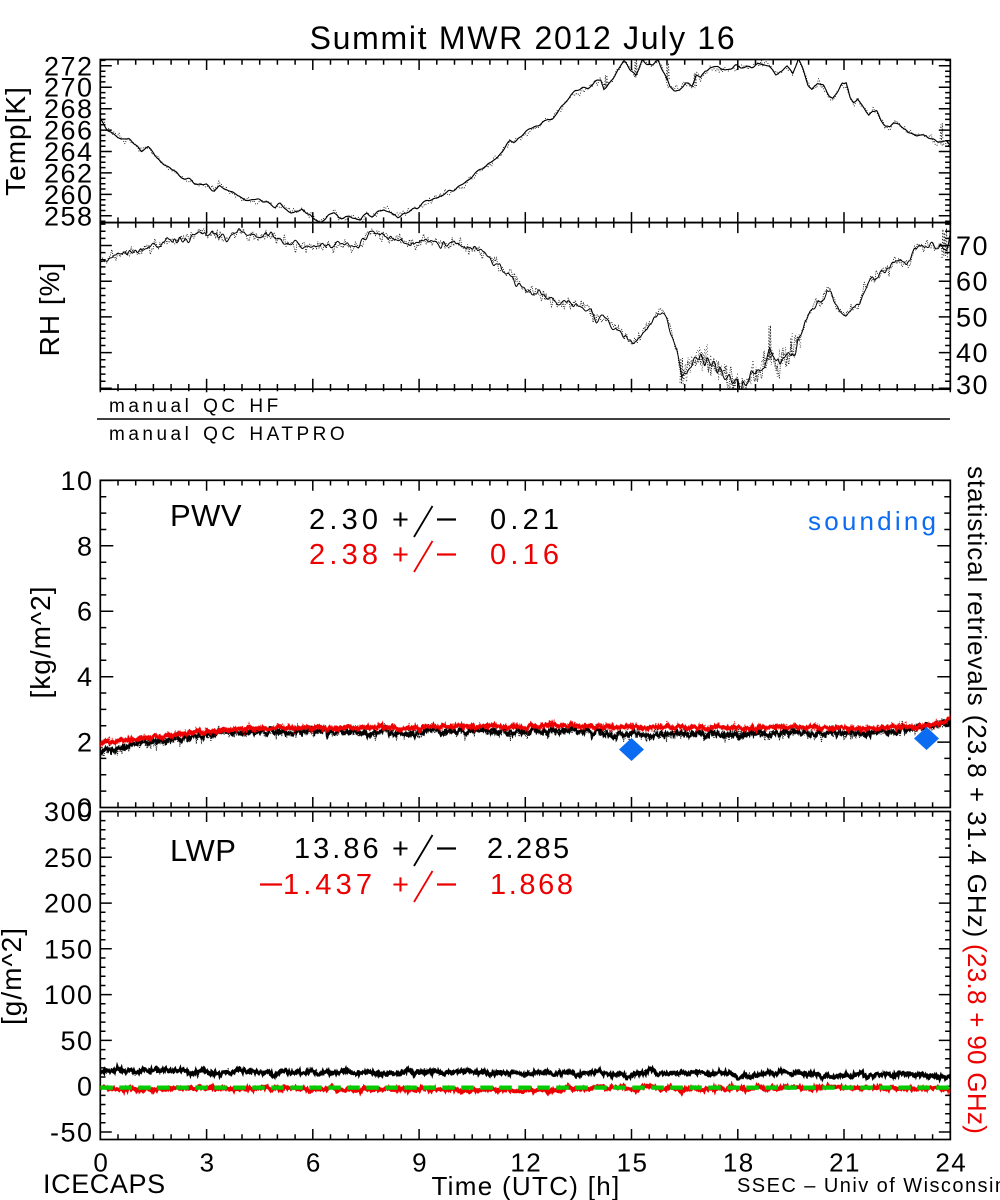  What do you see at coordinates (69, 88) in the screenshot?
I see `svg-text: 270` at bounding box center [69, 88].